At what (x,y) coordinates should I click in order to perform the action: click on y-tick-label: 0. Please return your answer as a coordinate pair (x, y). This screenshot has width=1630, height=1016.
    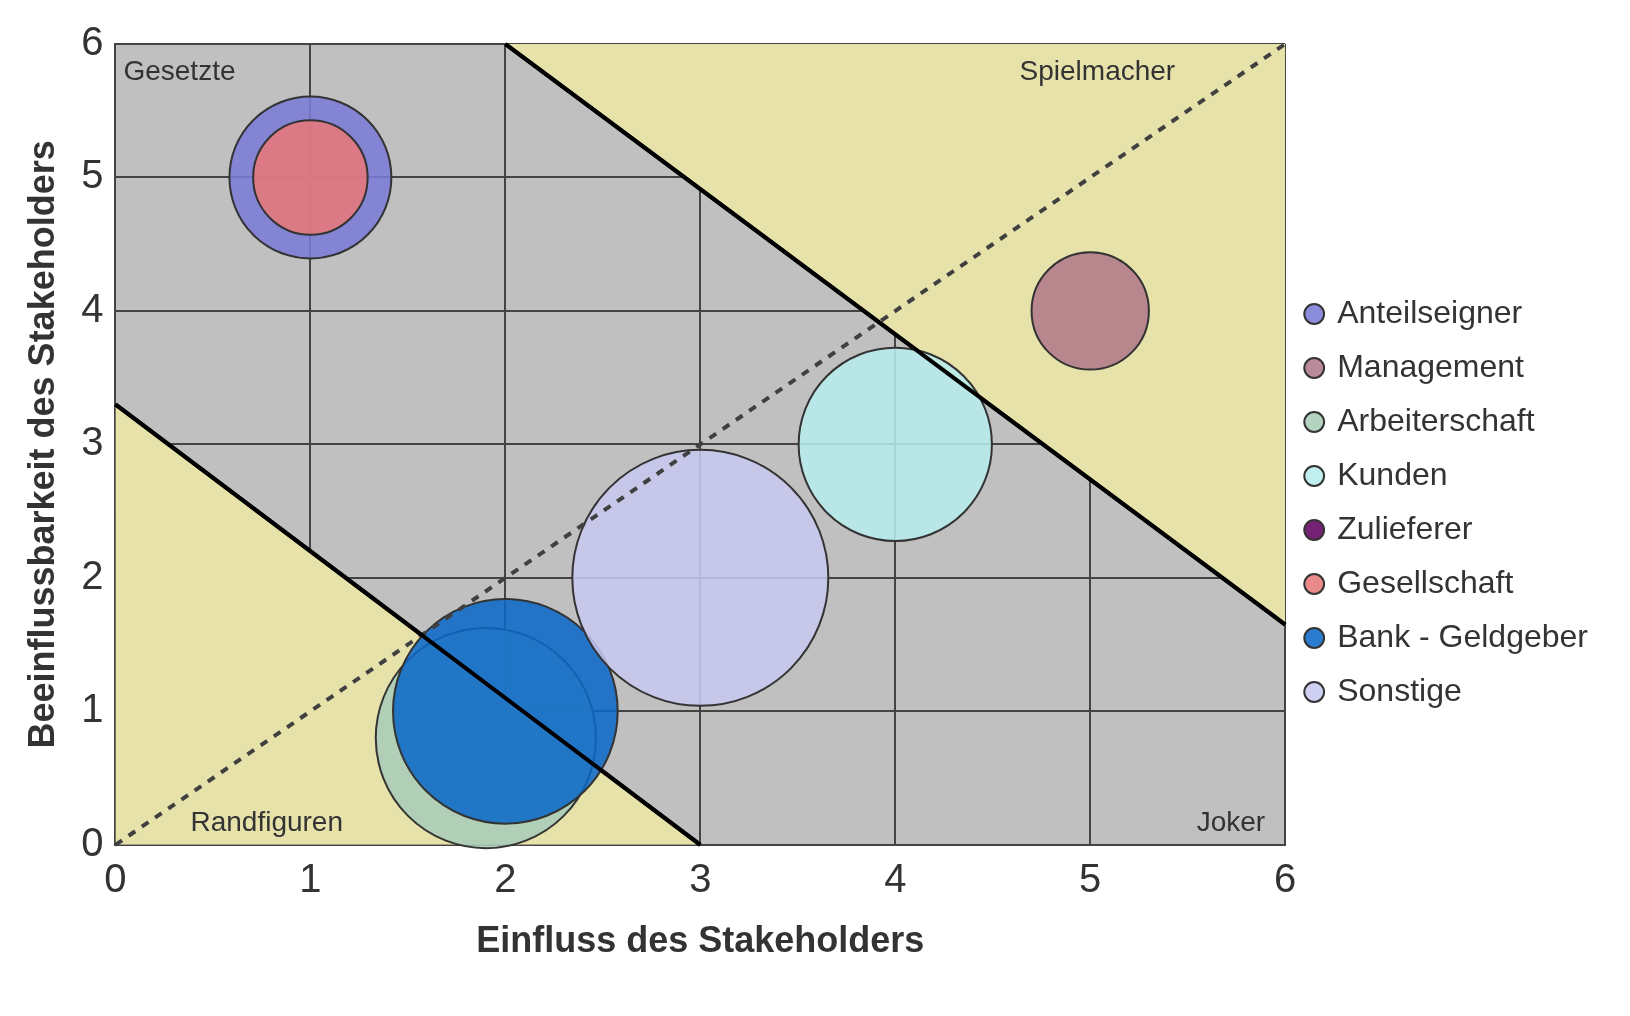
    Looking at the image, I should click on (92, 841).